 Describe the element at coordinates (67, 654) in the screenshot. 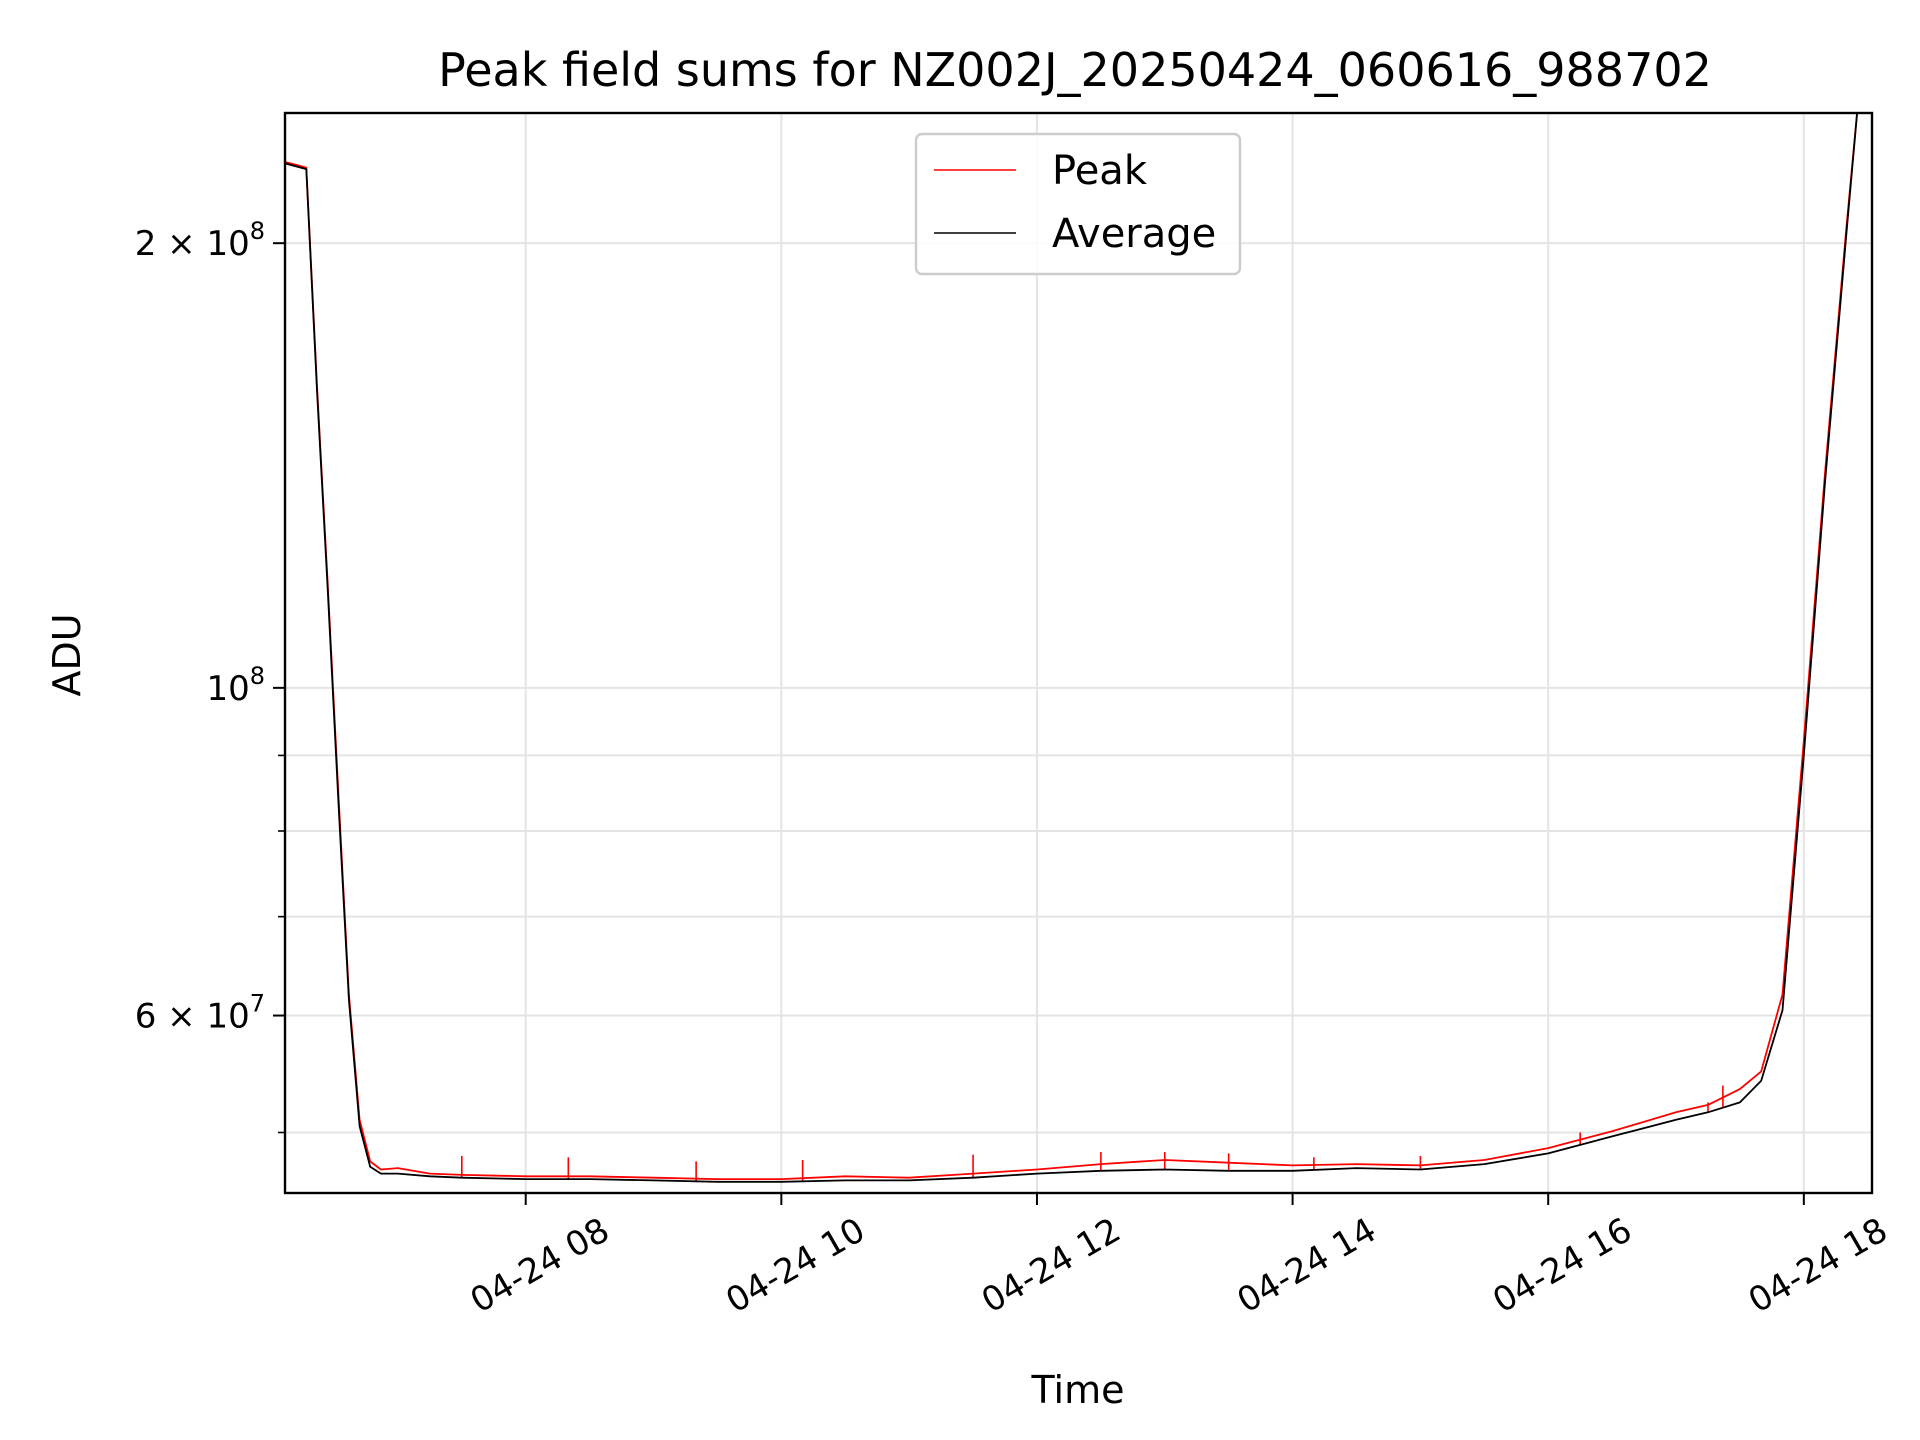

I see `y-axis-label: ADU` at that location.